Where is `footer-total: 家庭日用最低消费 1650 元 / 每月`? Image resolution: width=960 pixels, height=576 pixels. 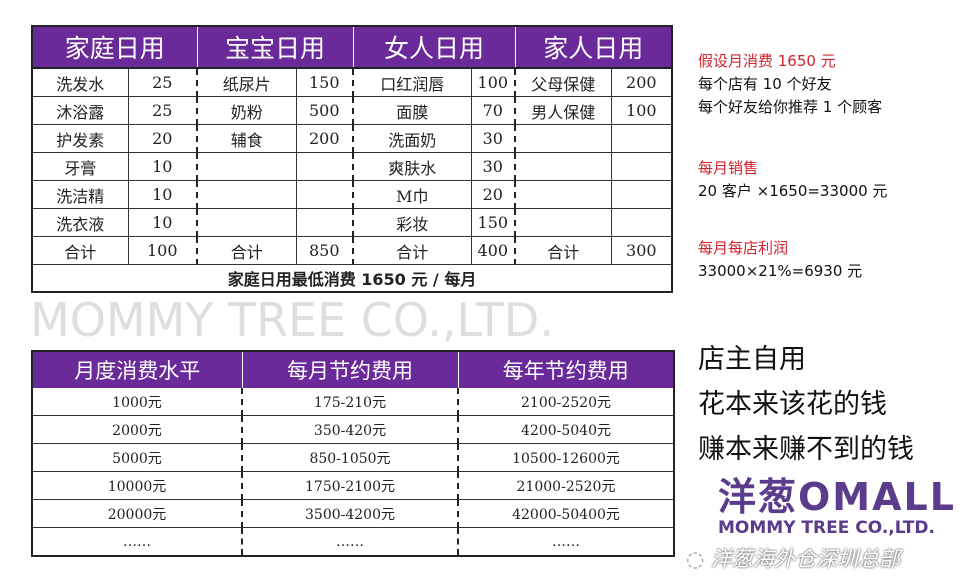
footer-total: 家庭日用最低消费 1650 元 / 每月 is located at coordinates (352, 279).